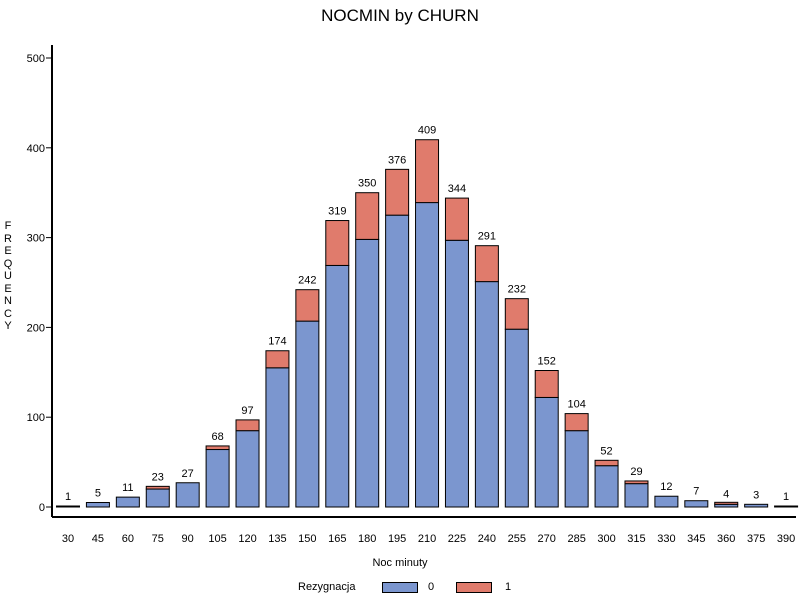  I want to click on x-tick-label: 150, so click(307, 539).